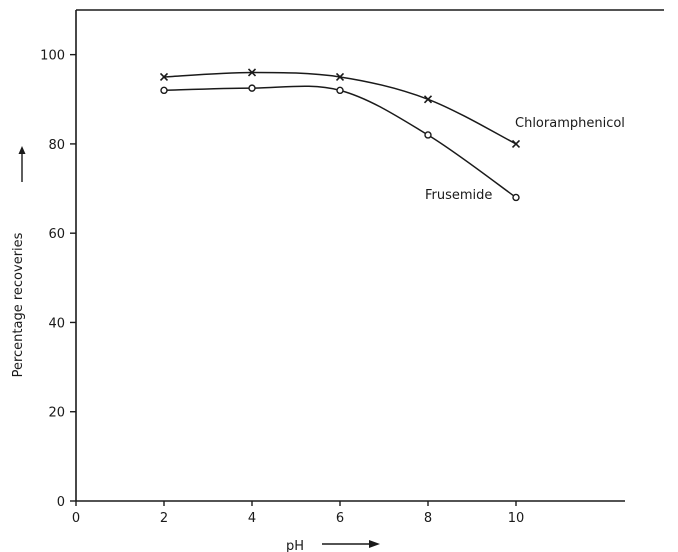 The image size is (678, 552). Describe the element at coordinates (351, 544) in the screenshot. I see `x-axis-arrow` at that location.